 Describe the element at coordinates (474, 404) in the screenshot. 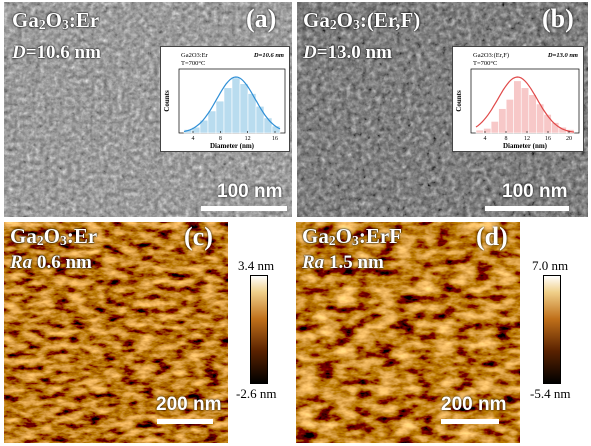

I see `scale-bar-label-d: 200 nm` at that location.